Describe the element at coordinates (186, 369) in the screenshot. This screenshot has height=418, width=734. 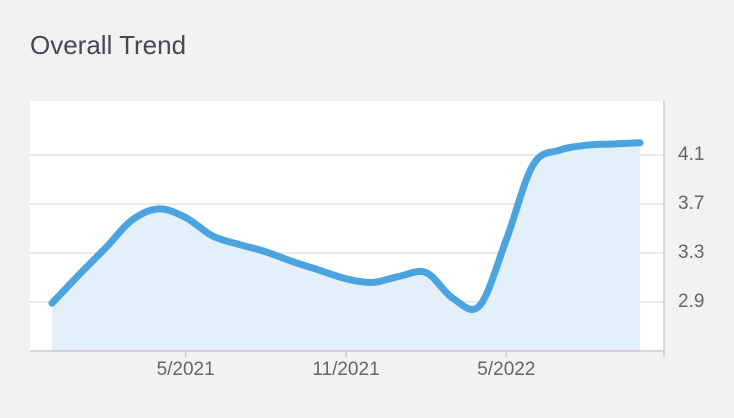
I see `x-tick-label: 5/2021` at that location.